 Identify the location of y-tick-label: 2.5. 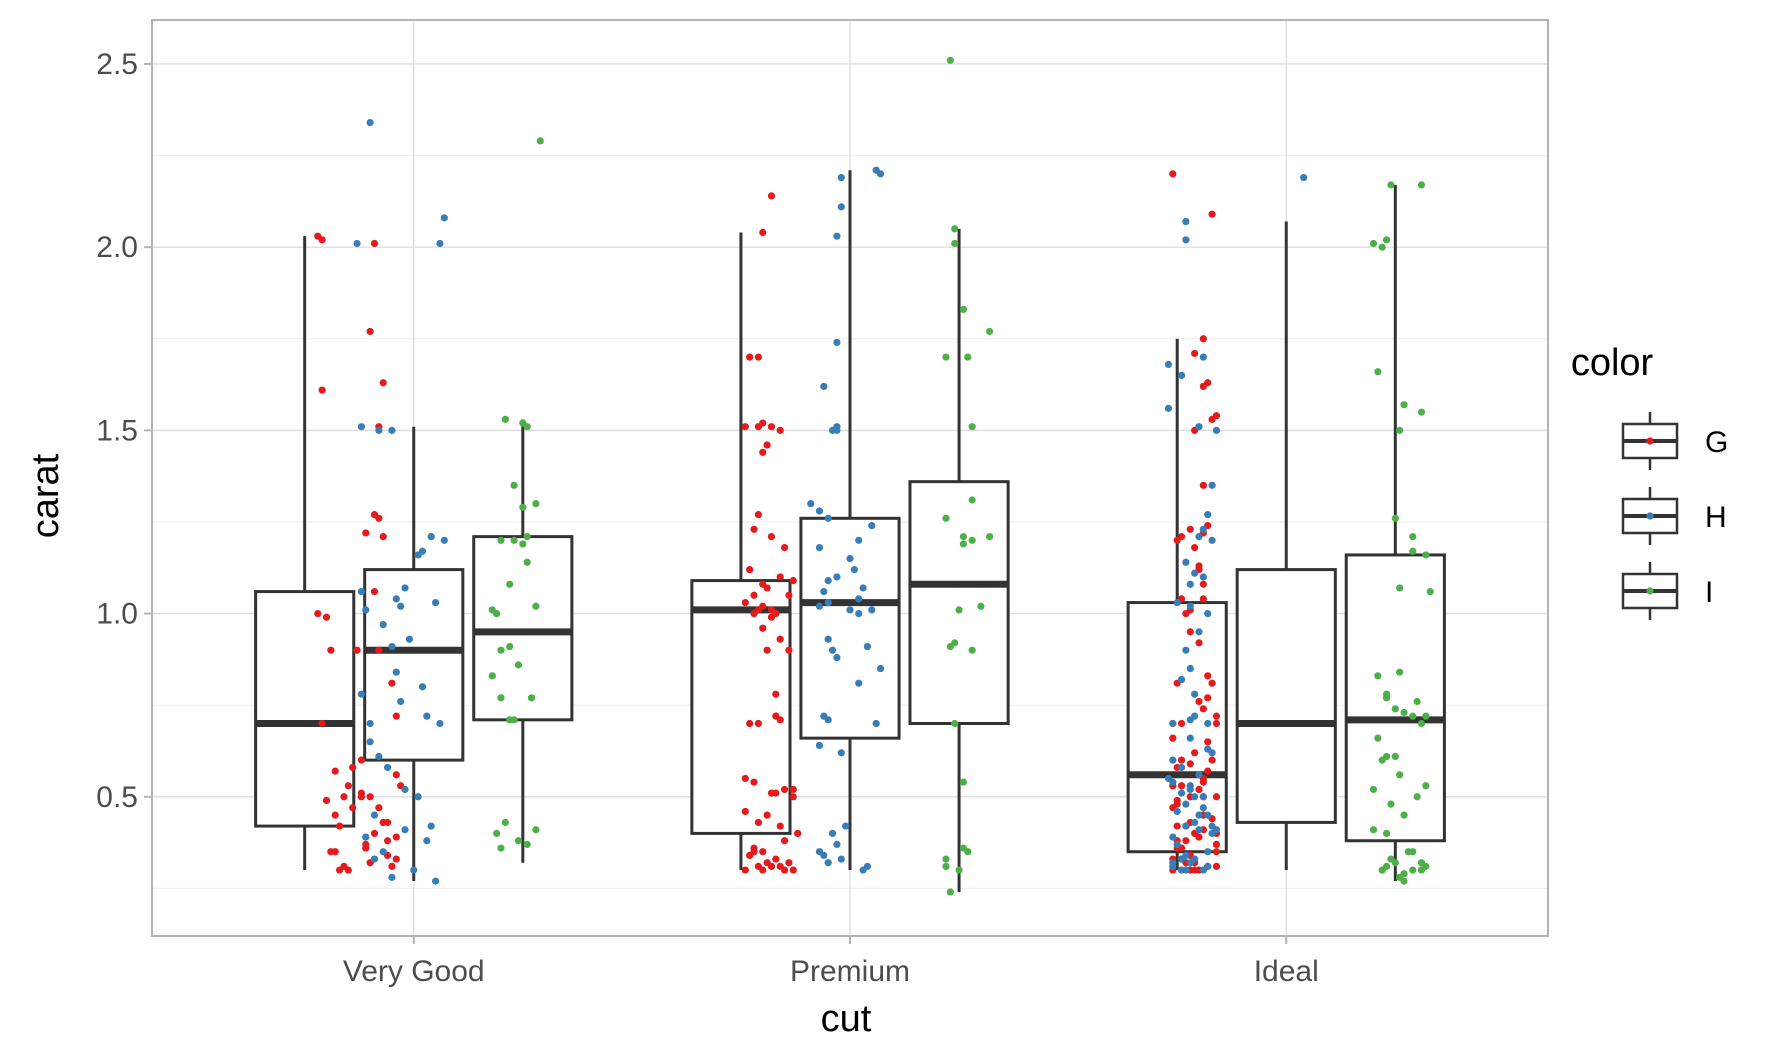
(117, 64).